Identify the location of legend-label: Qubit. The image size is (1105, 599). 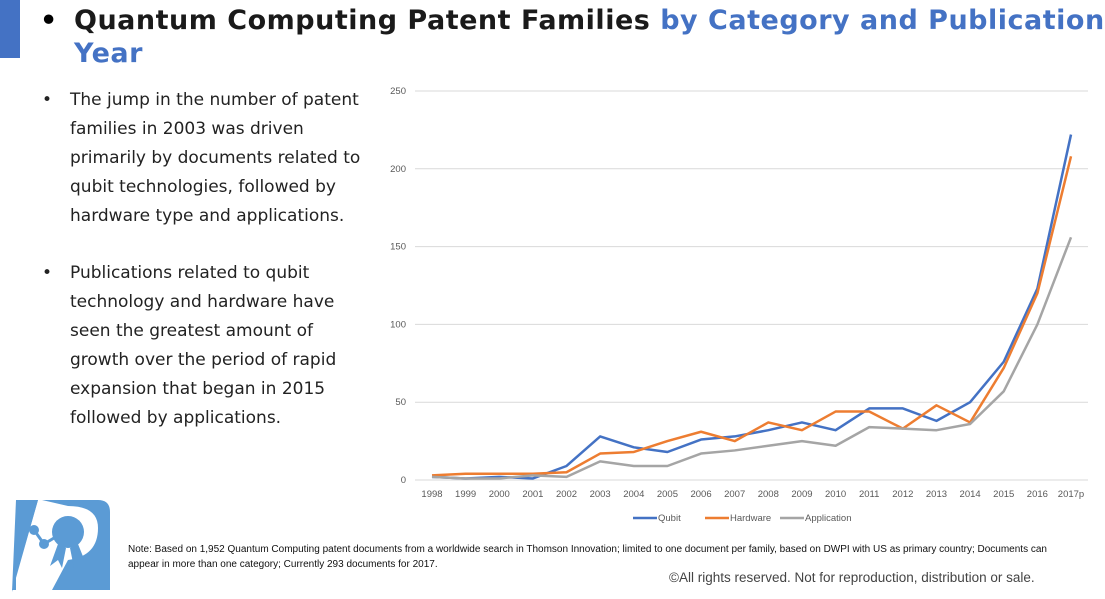
(669, 518).